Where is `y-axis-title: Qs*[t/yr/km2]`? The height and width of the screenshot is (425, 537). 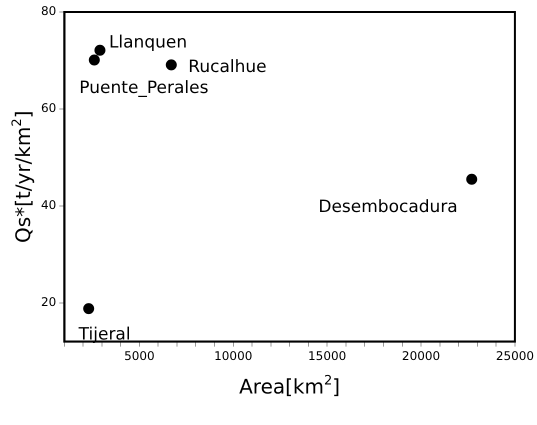
y-axis-title: Qs*[t/yr/km2] is located at coordinates (22, 177).